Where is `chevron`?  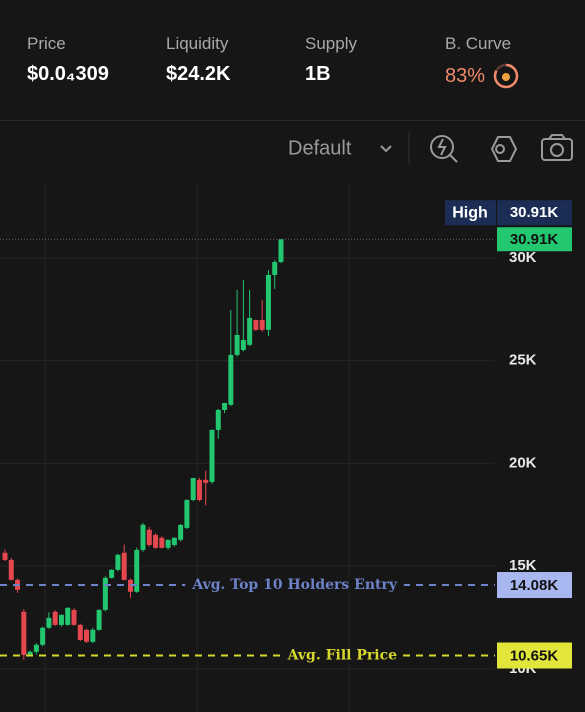
chevron is located at coordinates (386, 149).